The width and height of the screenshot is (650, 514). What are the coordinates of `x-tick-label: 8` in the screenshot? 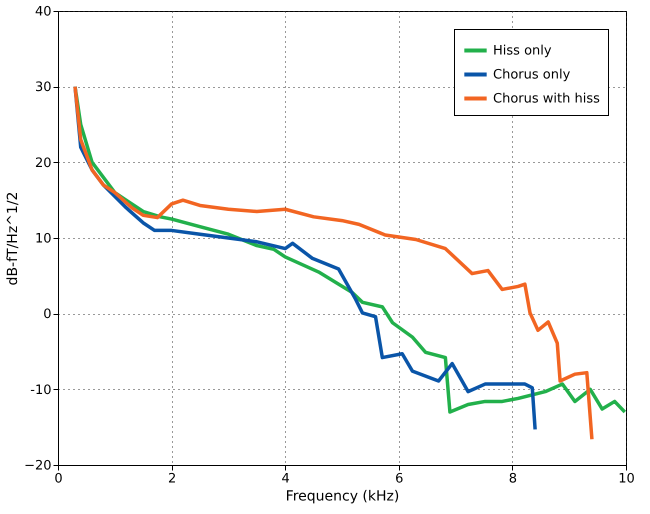 It's located at (513, 479).